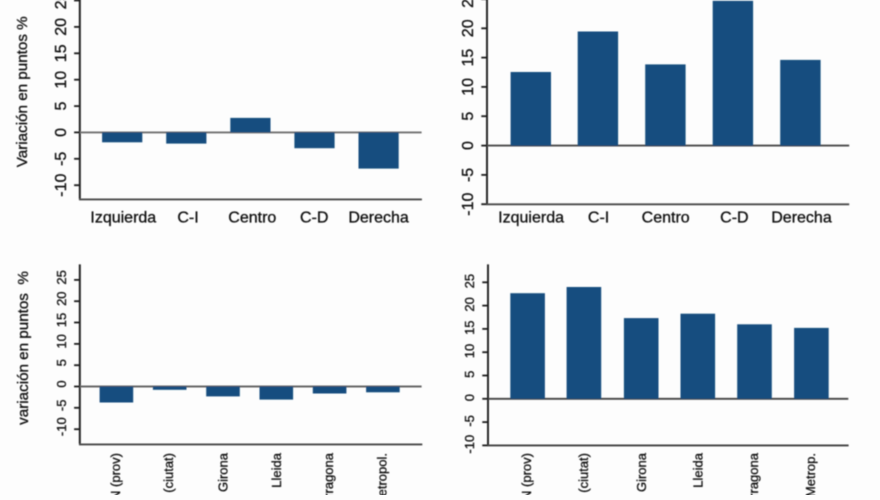 This screenshot has height=500, width=880. I want to click on svg-text: Metropol., so click(381, 474).